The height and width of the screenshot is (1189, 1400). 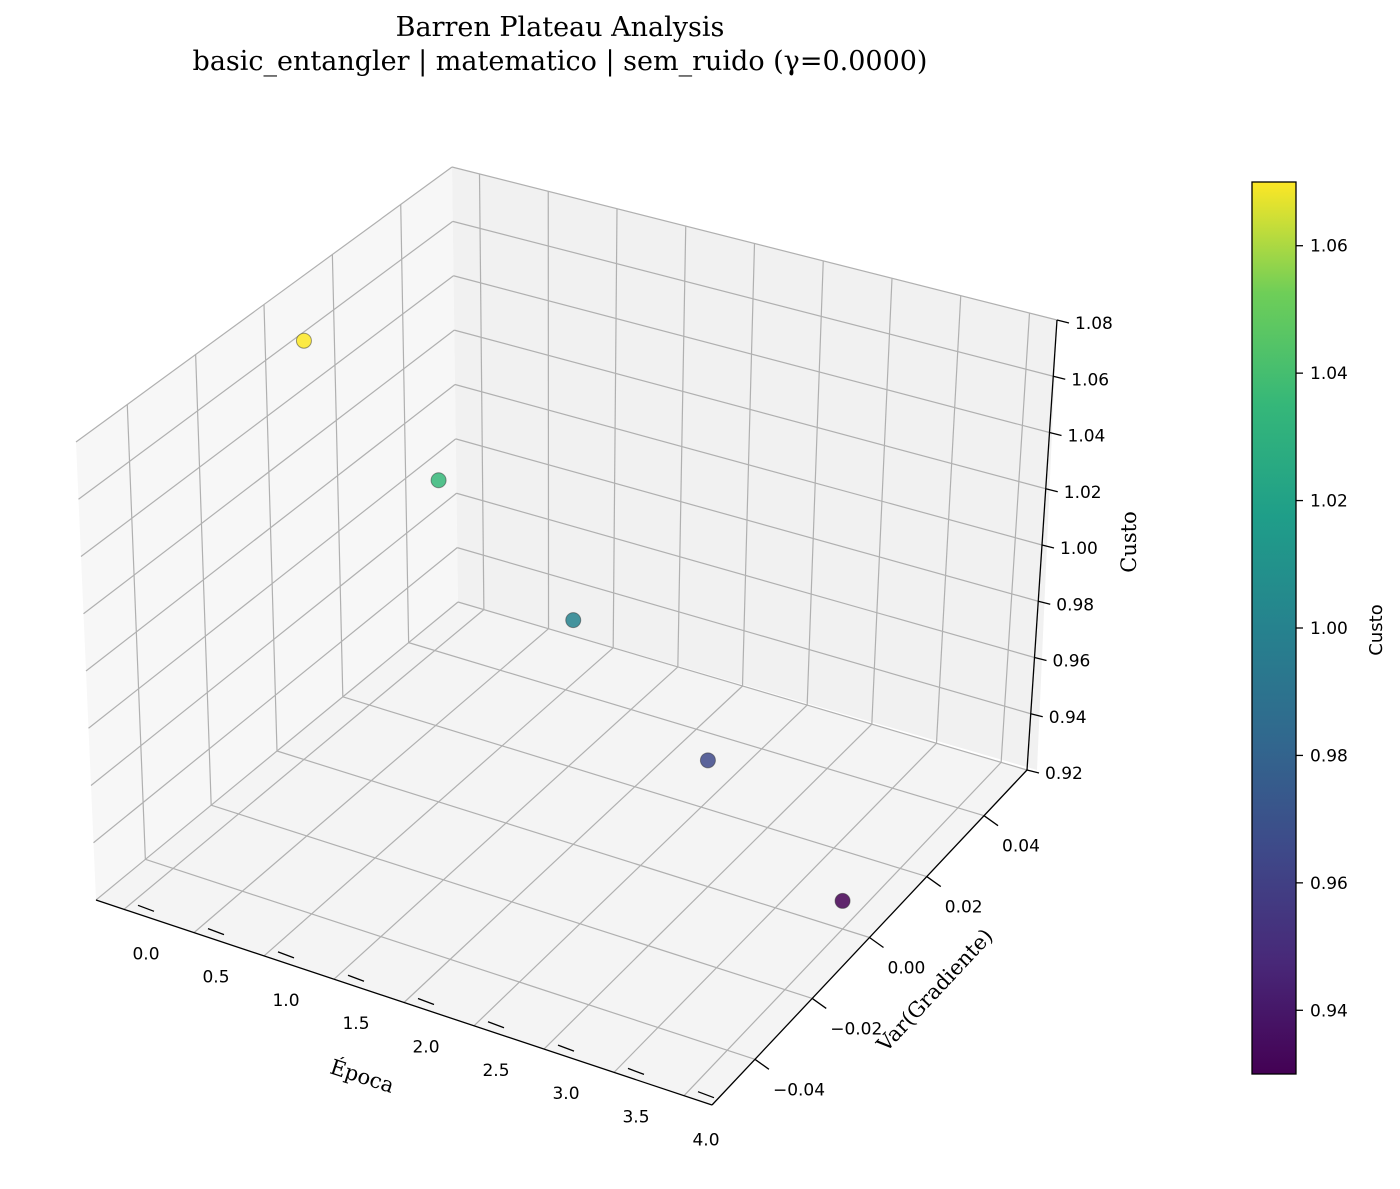 I want to click on y-tick-label: 0.00, so click(x=907, y=969).